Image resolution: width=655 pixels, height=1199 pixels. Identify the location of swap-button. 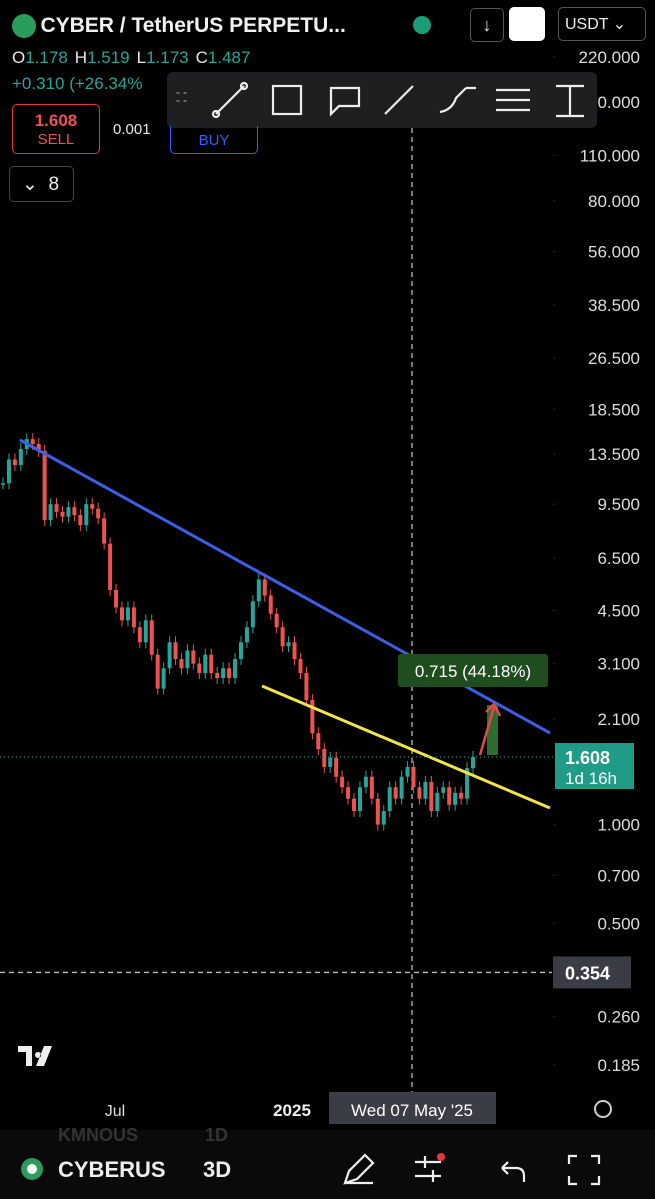
(527, 24).